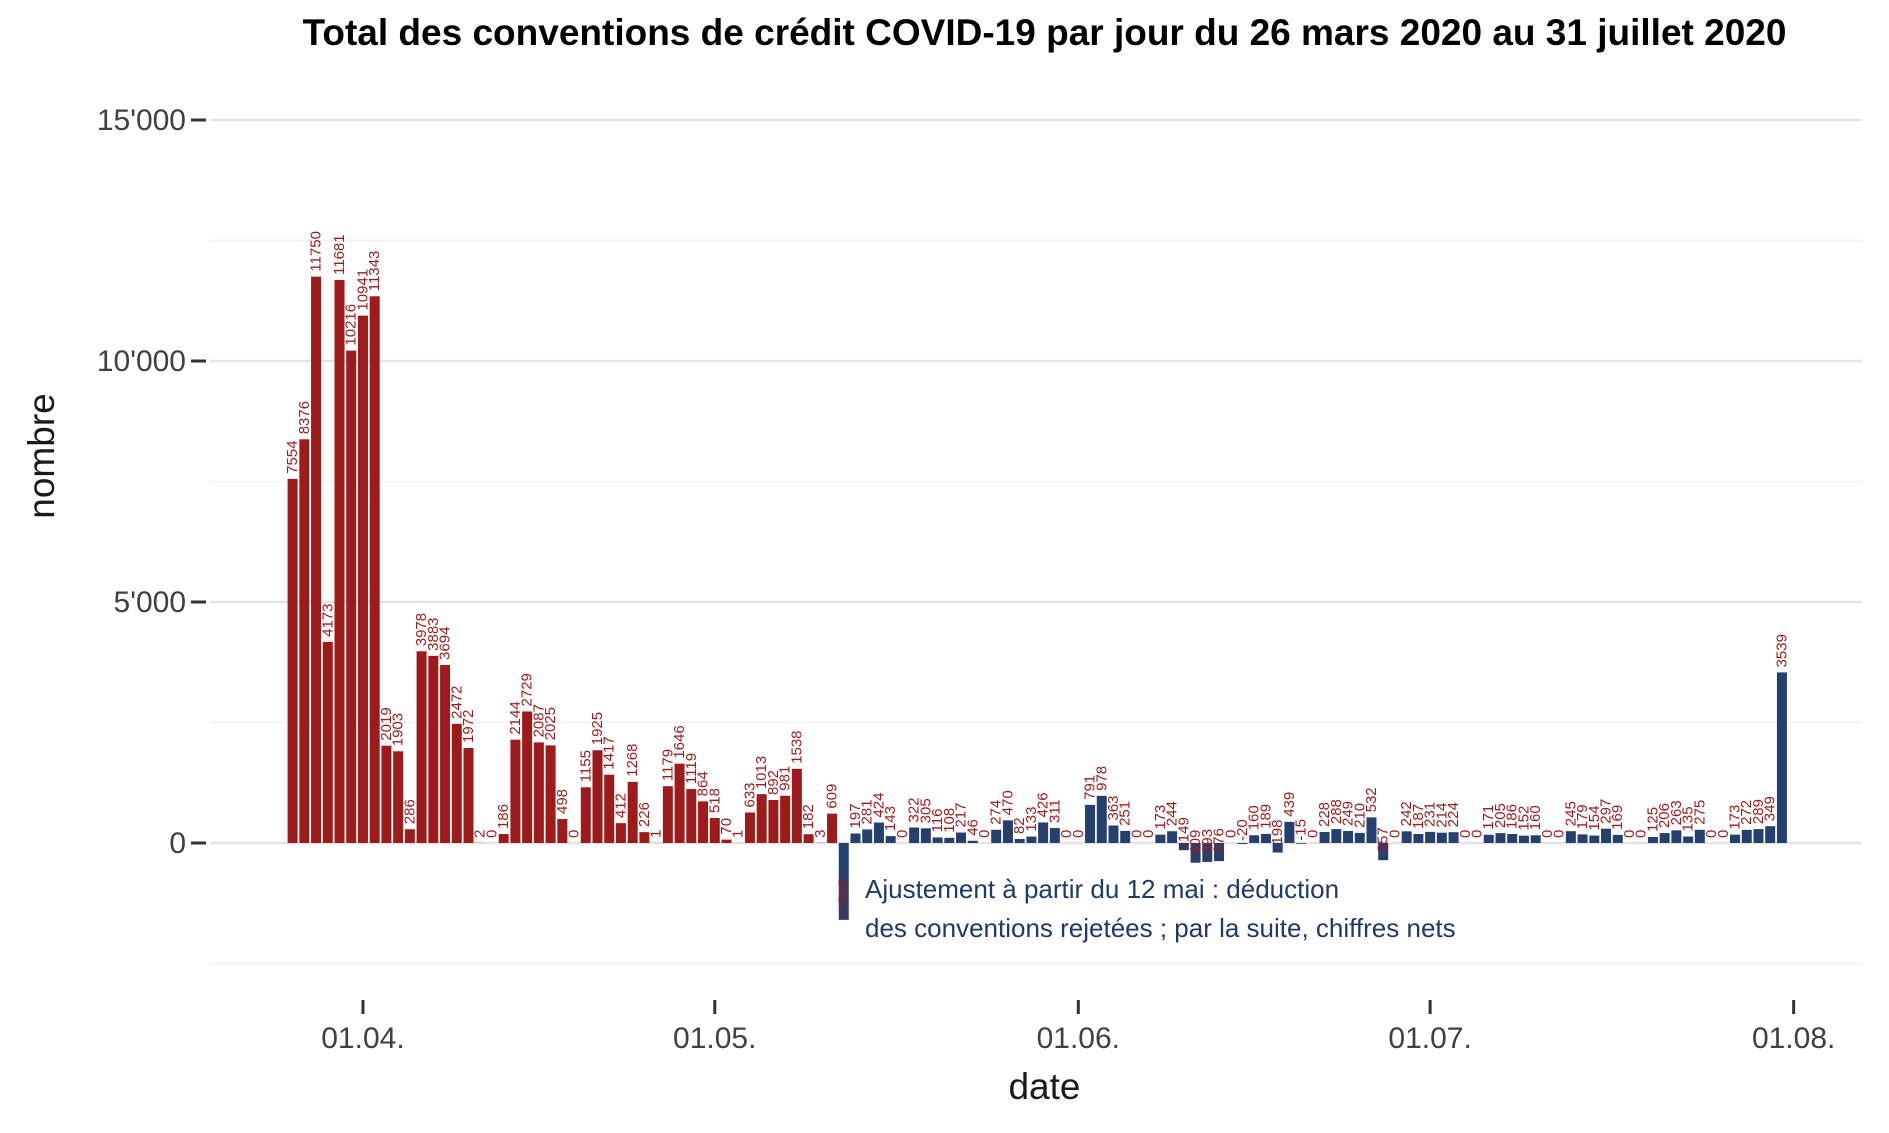  I want to click on y-axis-tick-label: 0, so click(177, 843).